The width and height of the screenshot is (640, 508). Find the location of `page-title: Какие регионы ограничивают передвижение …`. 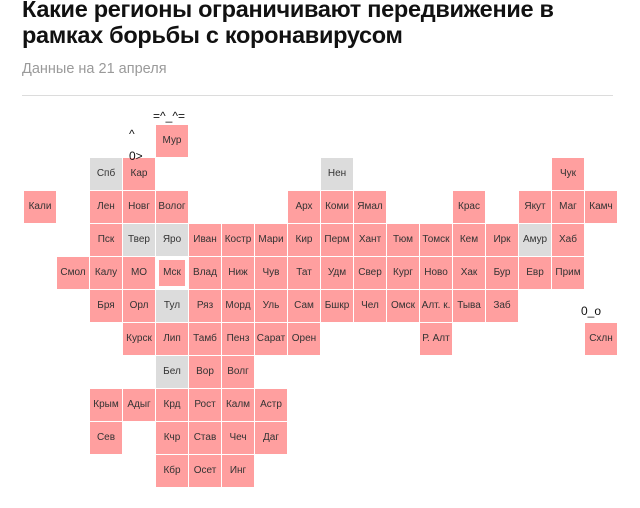

page-title: Какие регионы ограничивают передвижение … is located at coordinates (288, 24).